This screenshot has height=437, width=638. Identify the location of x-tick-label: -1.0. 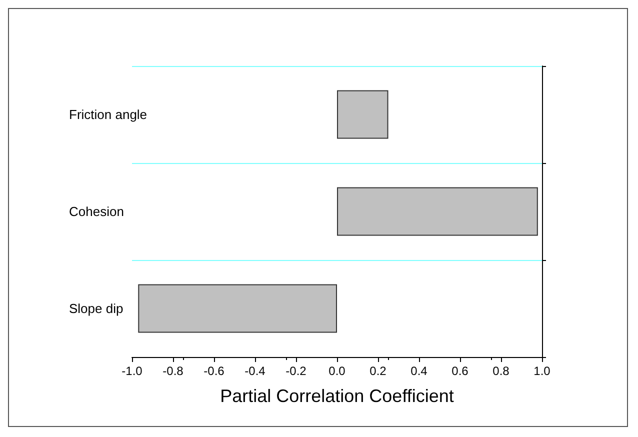
(132, 371).